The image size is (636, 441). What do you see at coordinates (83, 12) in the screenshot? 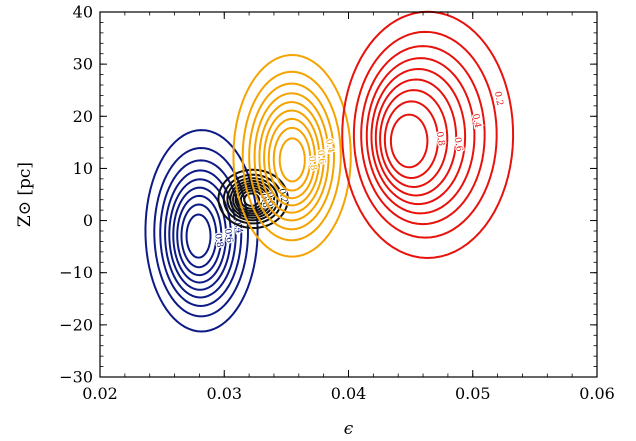
I see `y-tick-label: 40` at bounding box center [83, 12].